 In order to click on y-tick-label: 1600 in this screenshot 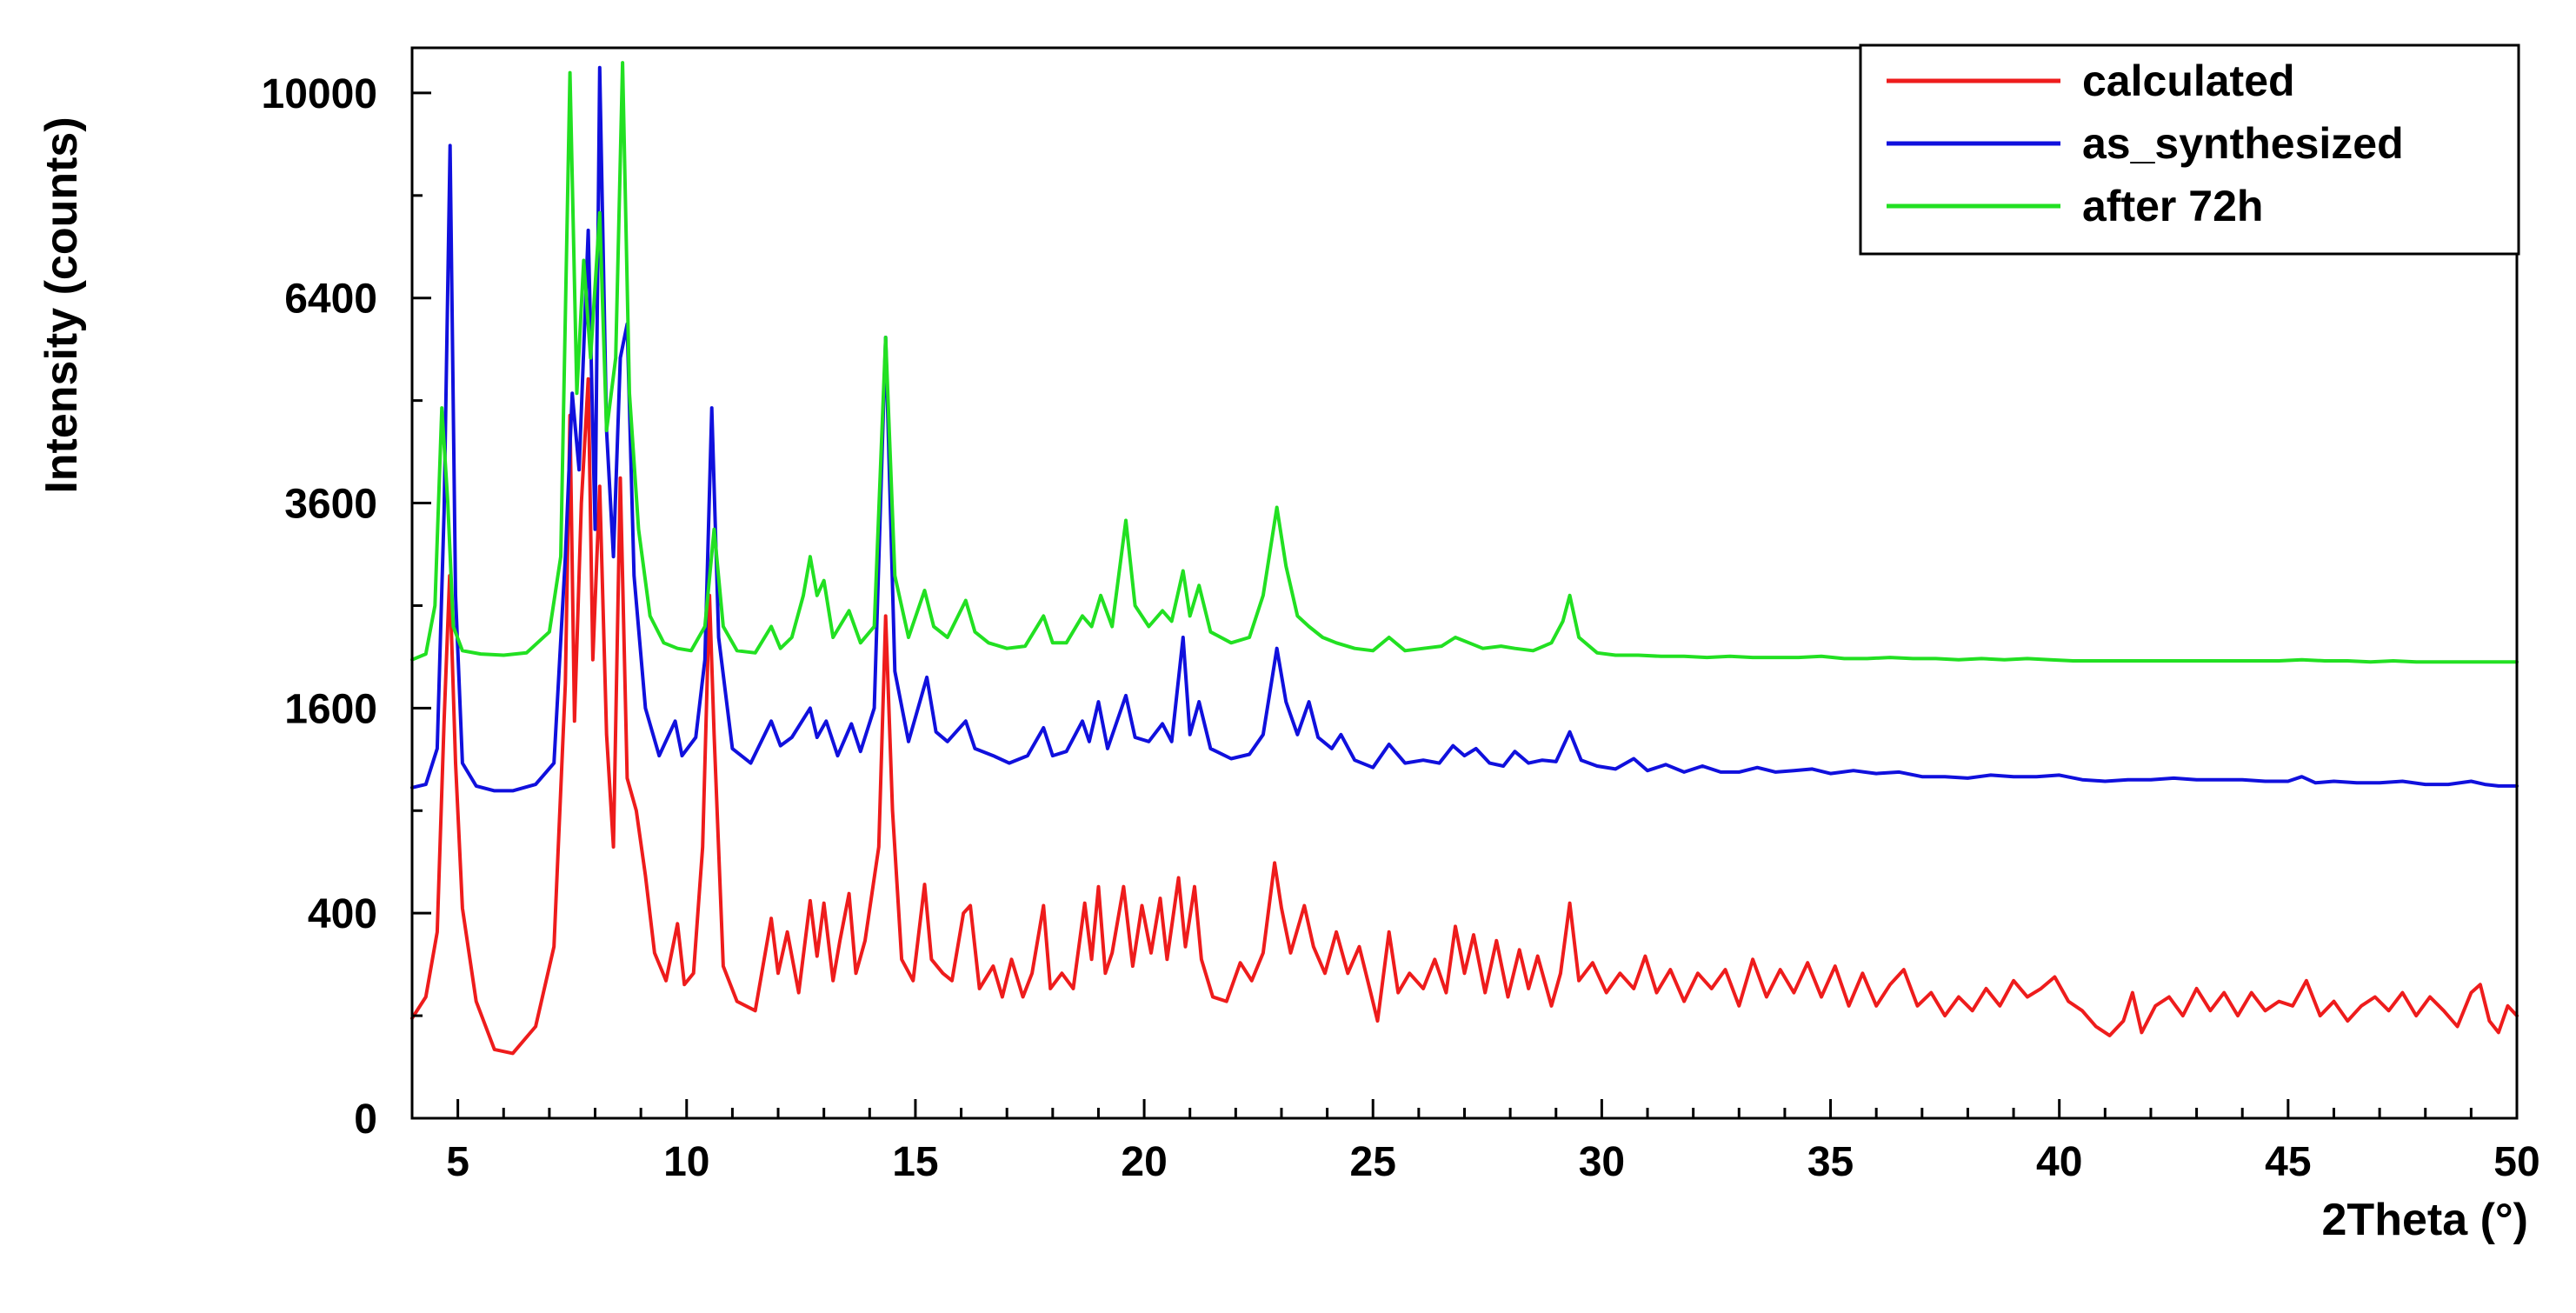, I will do `click(330, 709)`.